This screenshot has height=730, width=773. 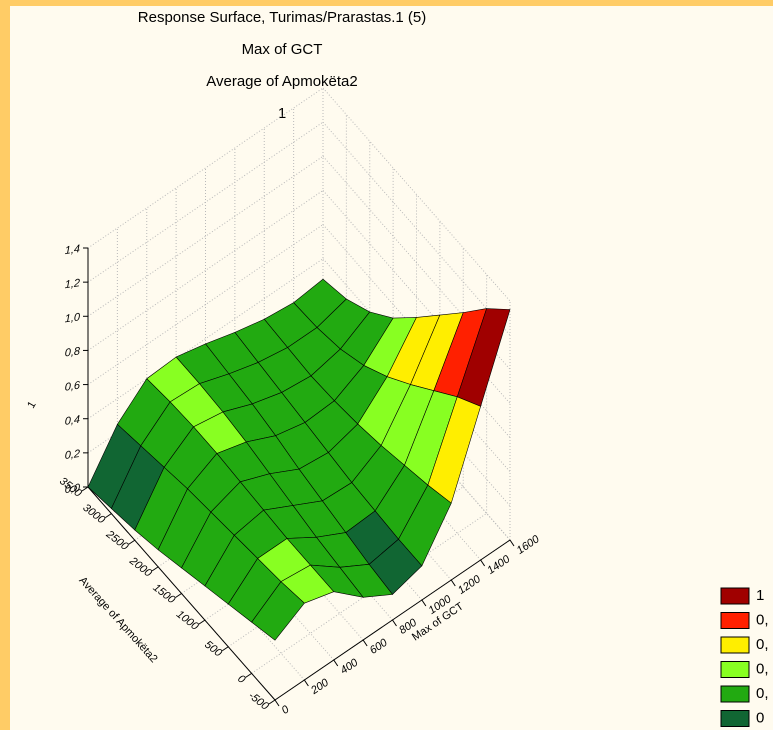 What do you see at coordinates (72, 421) in the screenshot?
I see `z-tick-label: 0,4` at bounding box center [72, 421].